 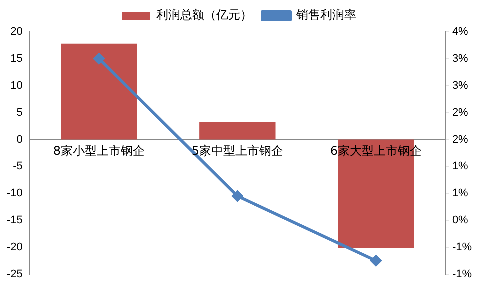 I want to click on y-tick-label: 10, so click(x=16, y=86).